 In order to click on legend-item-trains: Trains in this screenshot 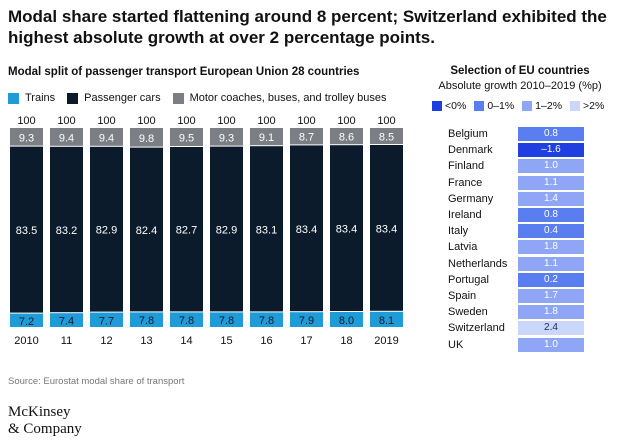, I will do `click(31, 98)`.